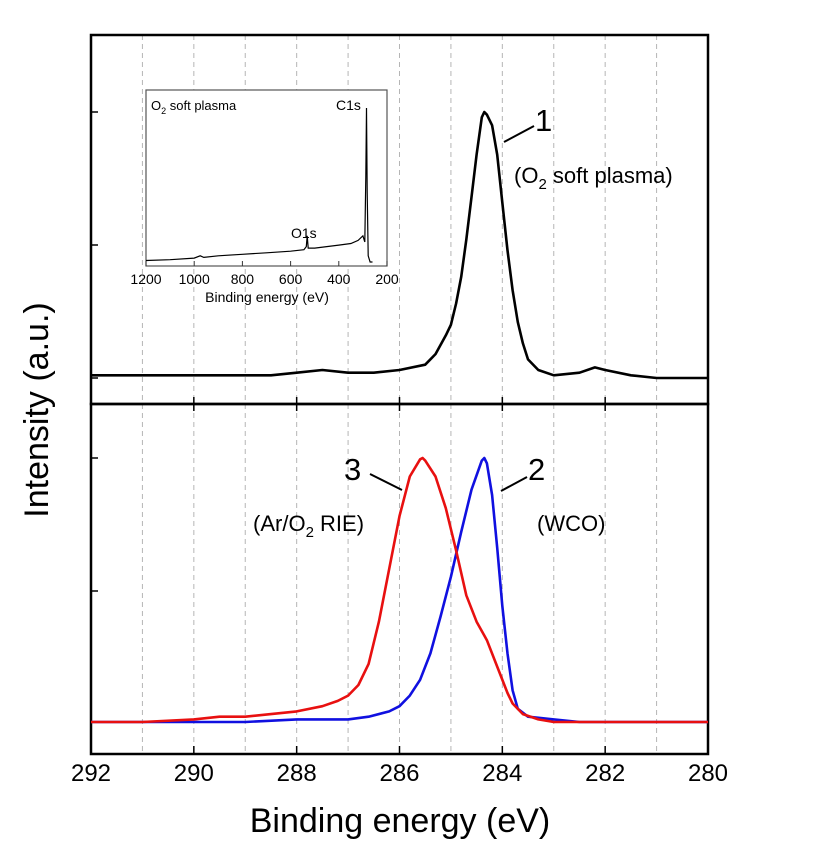 The height and width of the screenshot is (860, 830). What do you see at coordinates (552, 494) in the screenshot?
I see `annotation-2: 2 (WCO)` at bounding box center [552, 494].